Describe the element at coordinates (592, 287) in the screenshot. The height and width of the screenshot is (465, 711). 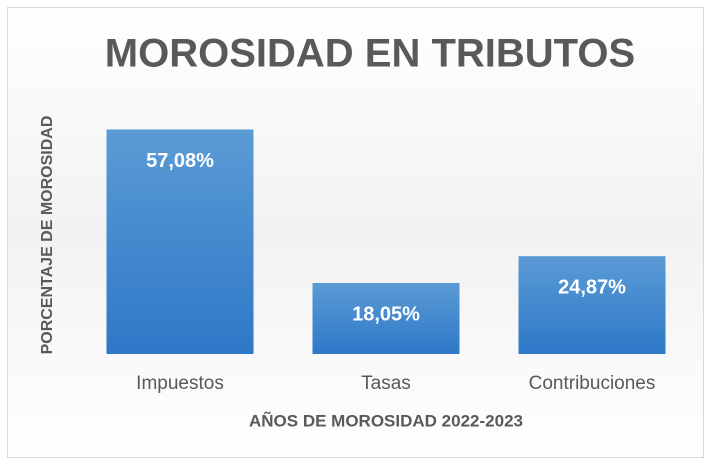
I see `data-label: 24,87%` at that location.